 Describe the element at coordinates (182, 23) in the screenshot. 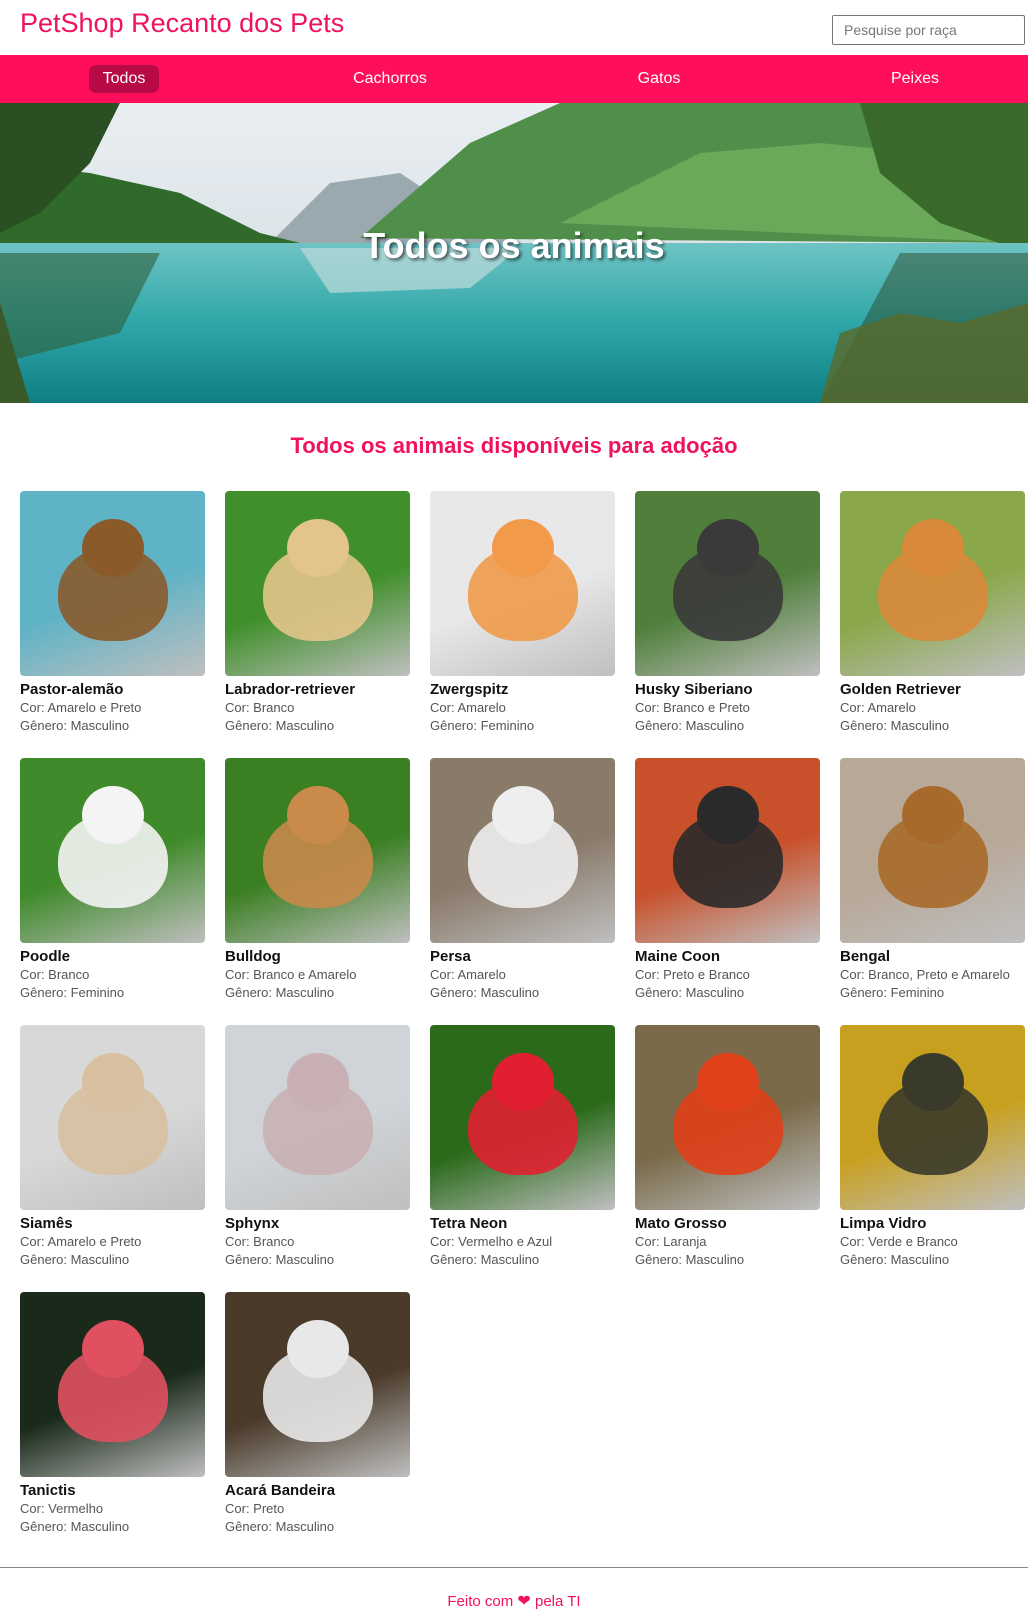

I see `brand-title: PetShop Recanto dos Pets` at that location.